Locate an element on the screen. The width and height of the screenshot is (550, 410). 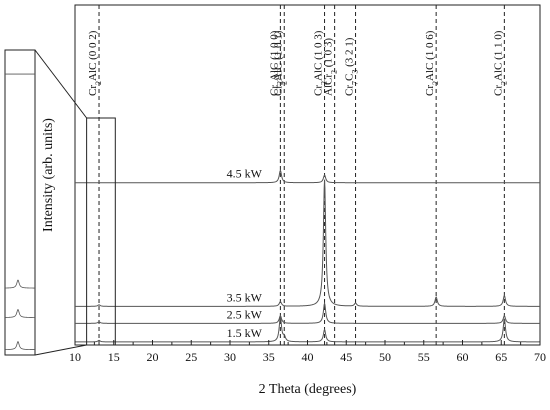
x-tick-label: 30 is located at coordinates (230, 357).